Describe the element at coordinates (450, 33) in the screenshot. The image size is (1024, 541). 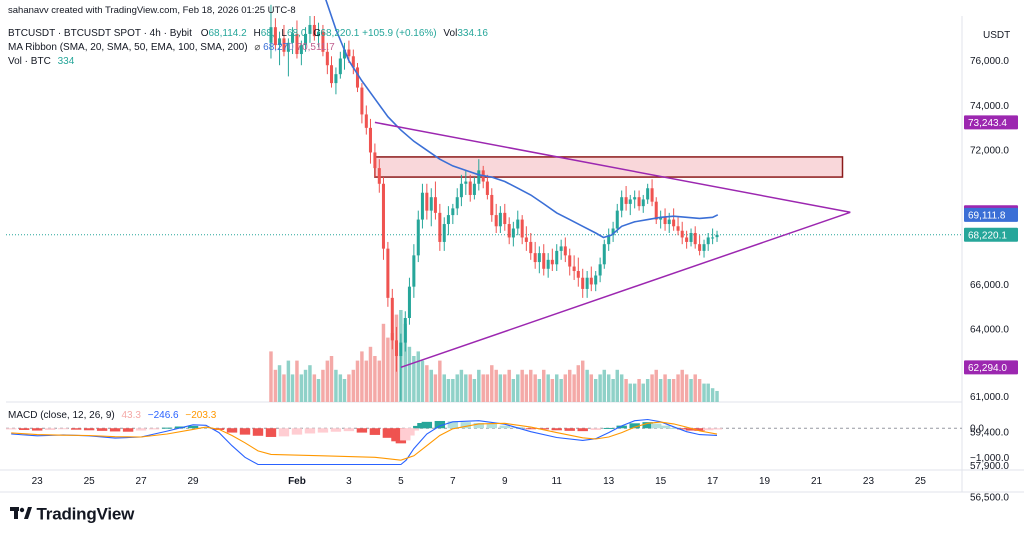
I see `legend-vol-label: Vol` at that location.